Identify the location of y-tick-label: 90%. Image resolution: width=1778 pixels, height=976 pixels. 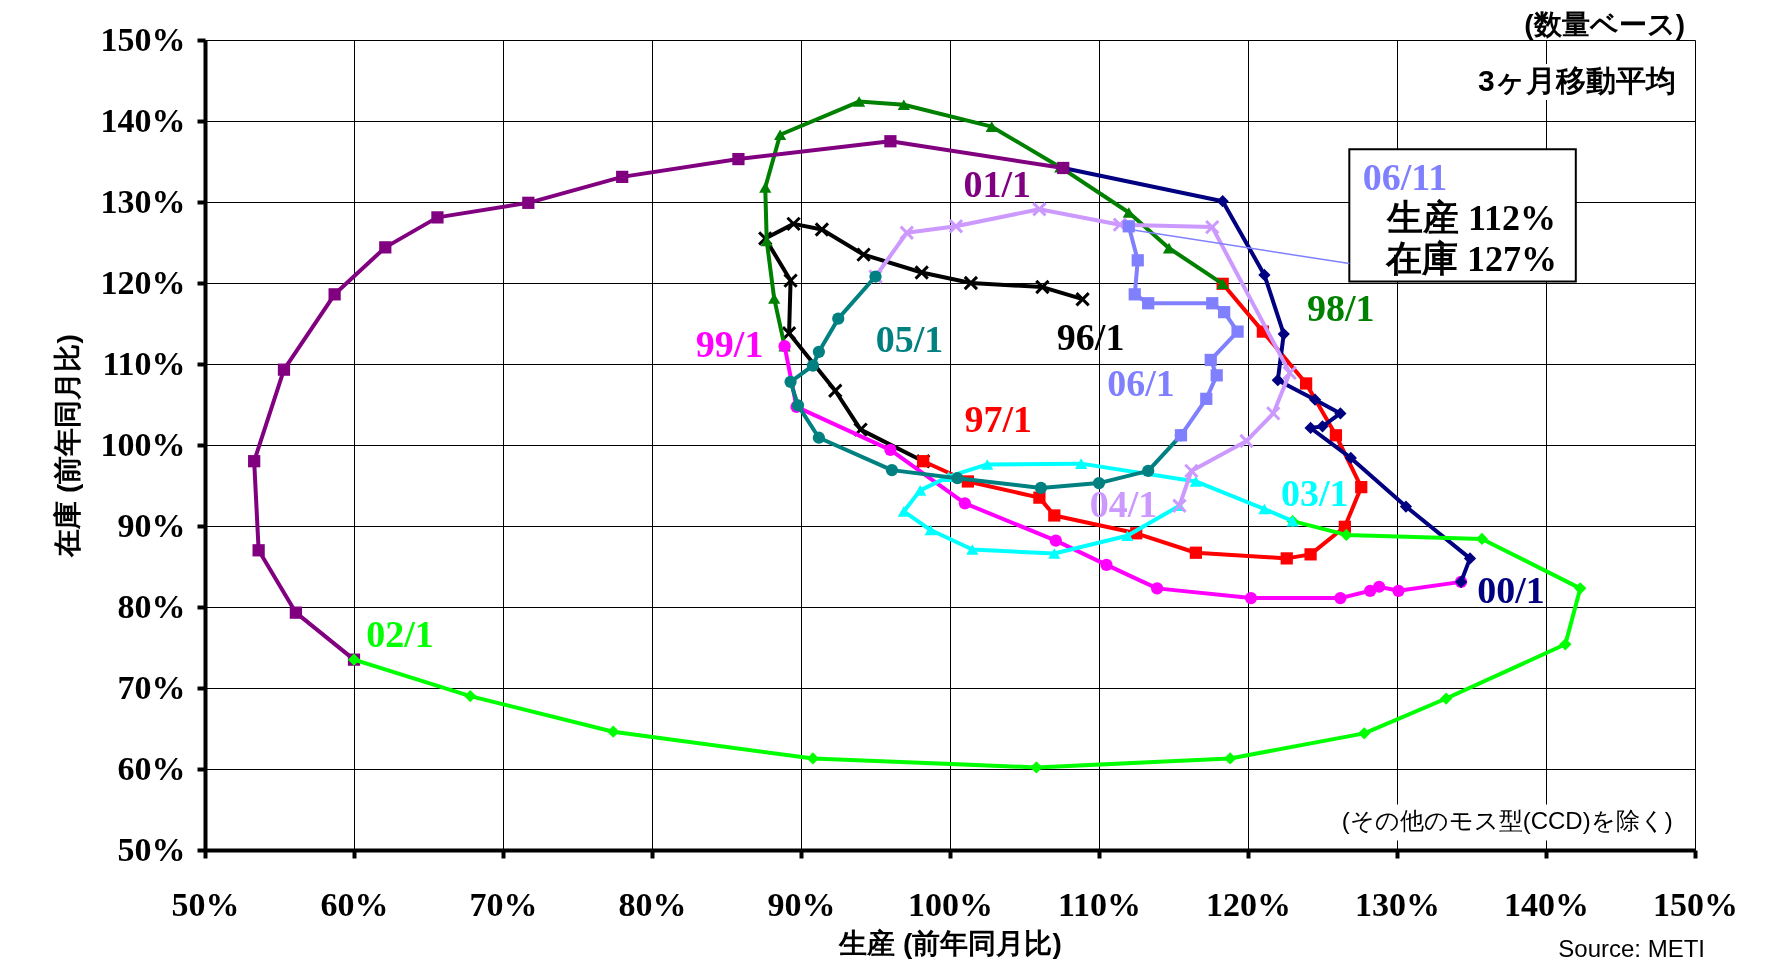
(151, 525).